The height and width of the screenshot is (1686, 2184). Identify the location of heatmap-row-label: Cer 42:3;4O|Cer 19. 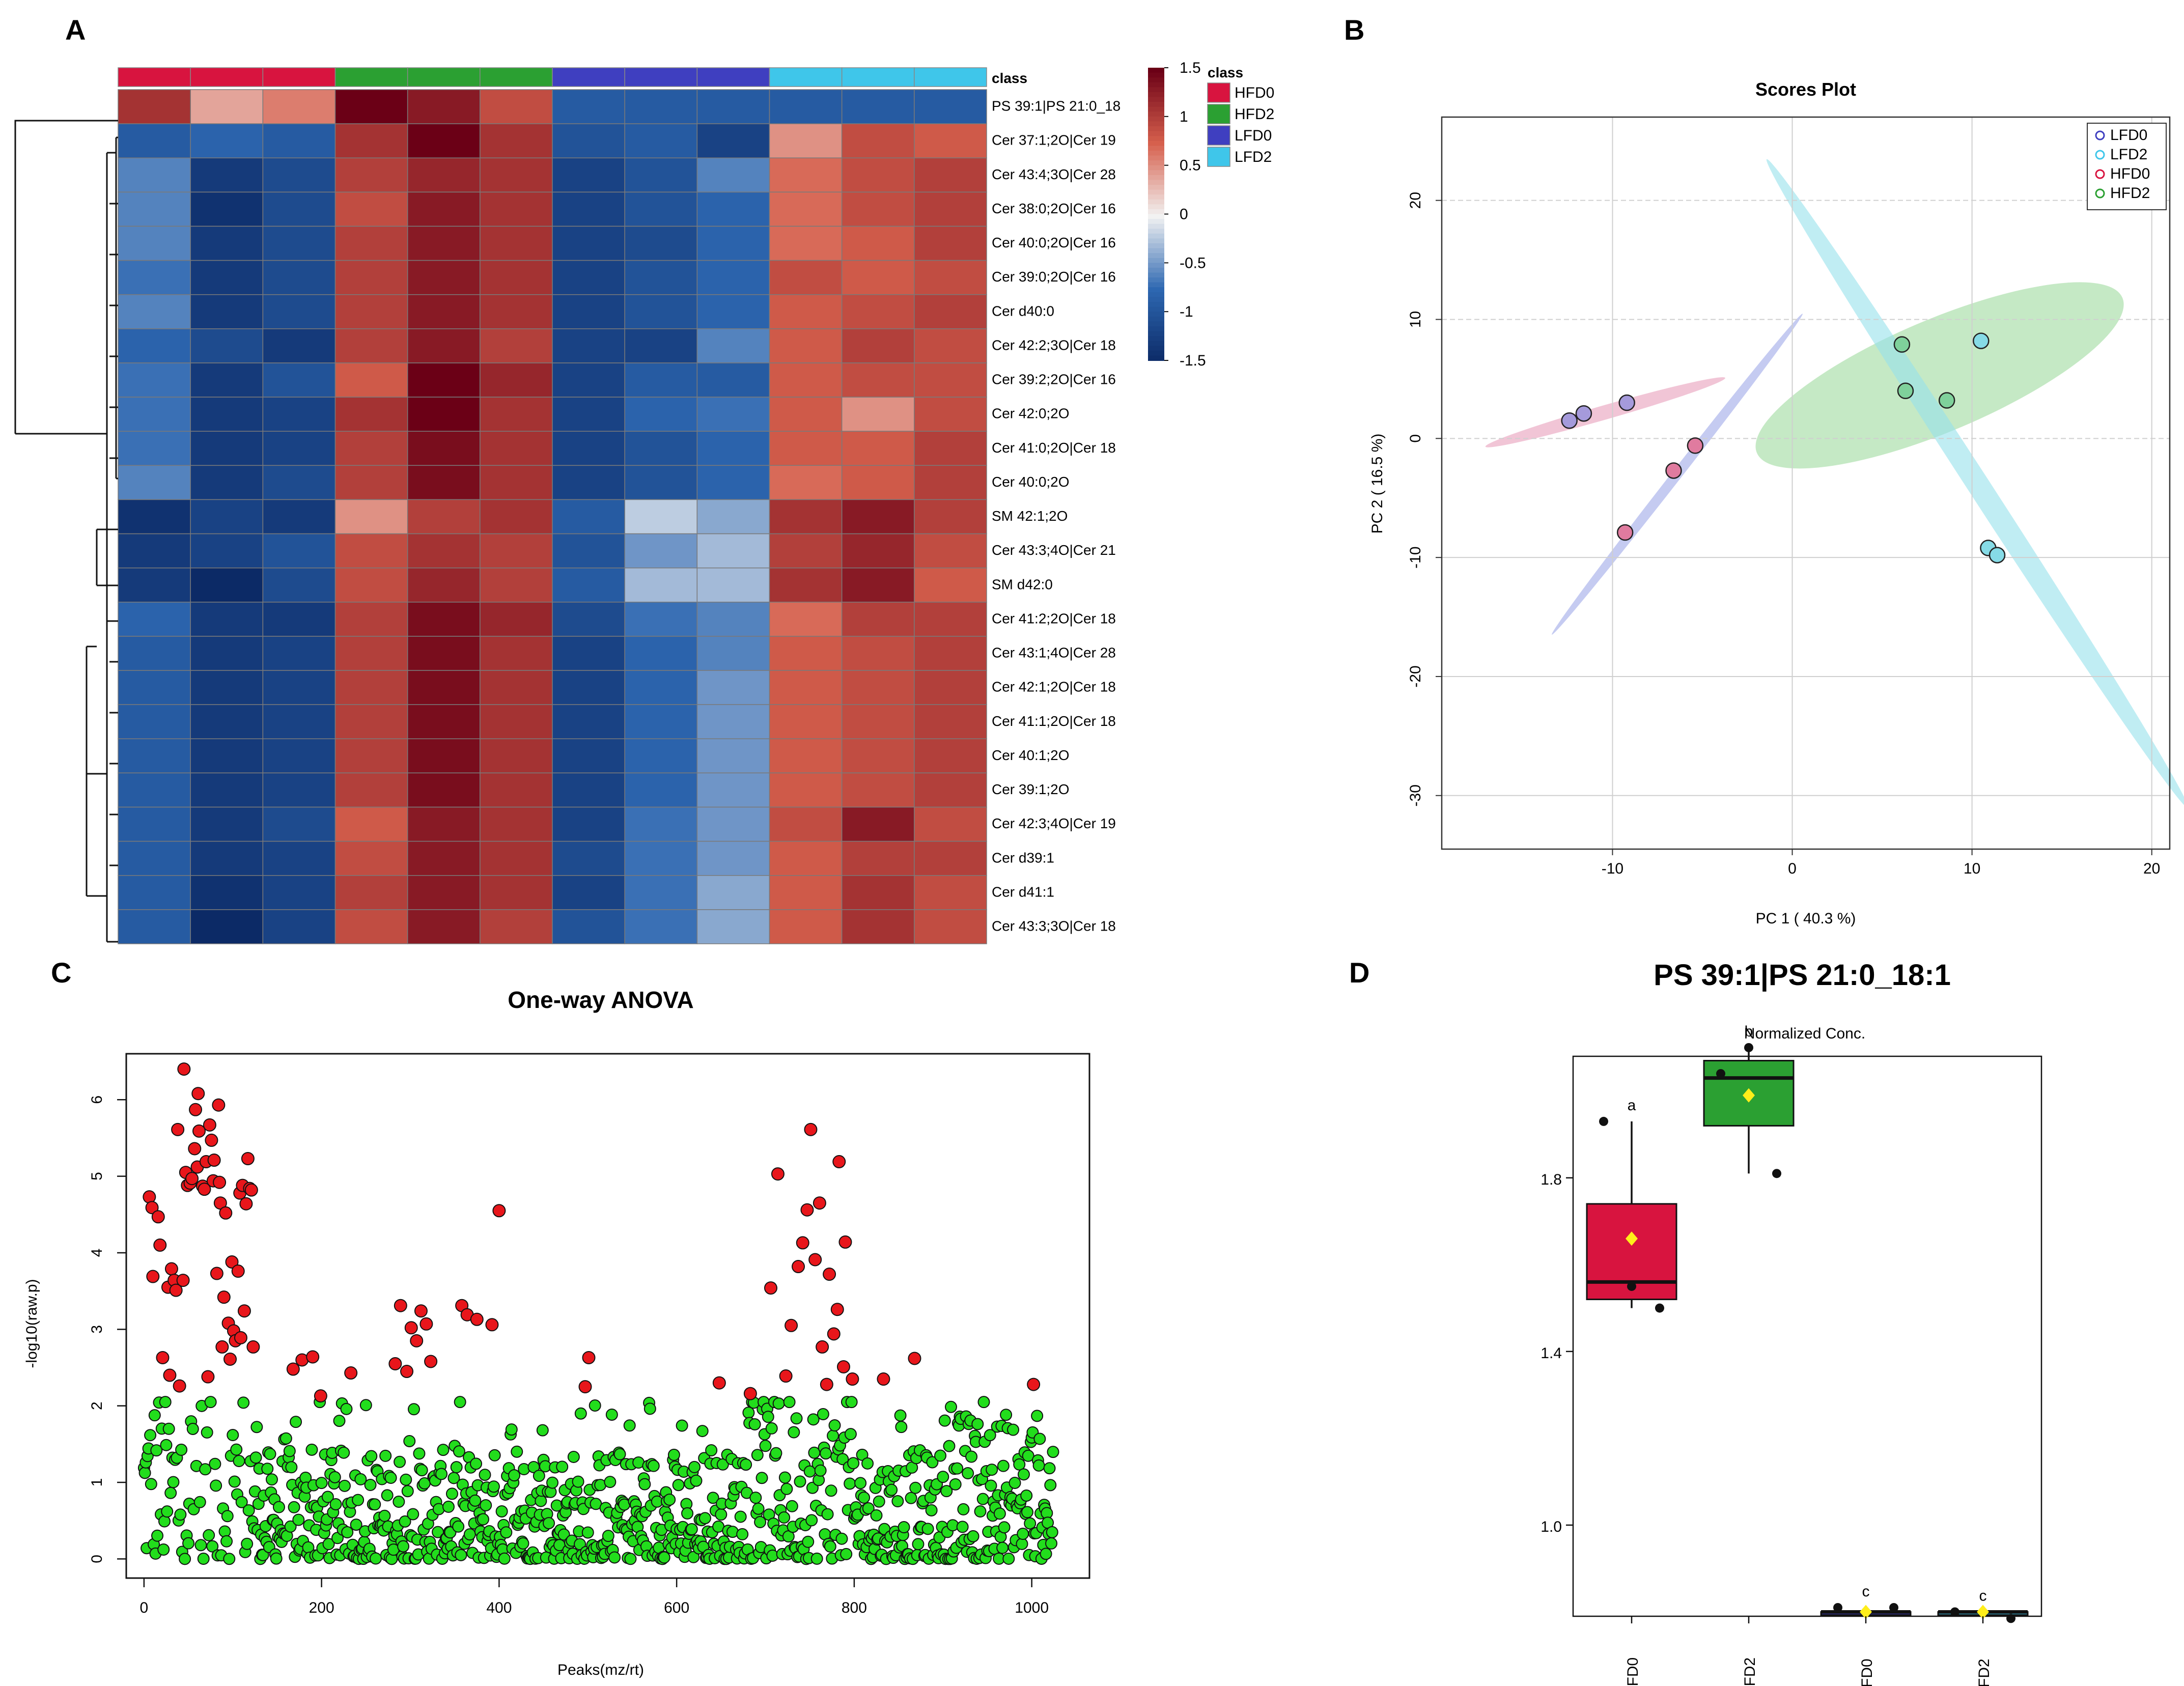
(1054, 823).